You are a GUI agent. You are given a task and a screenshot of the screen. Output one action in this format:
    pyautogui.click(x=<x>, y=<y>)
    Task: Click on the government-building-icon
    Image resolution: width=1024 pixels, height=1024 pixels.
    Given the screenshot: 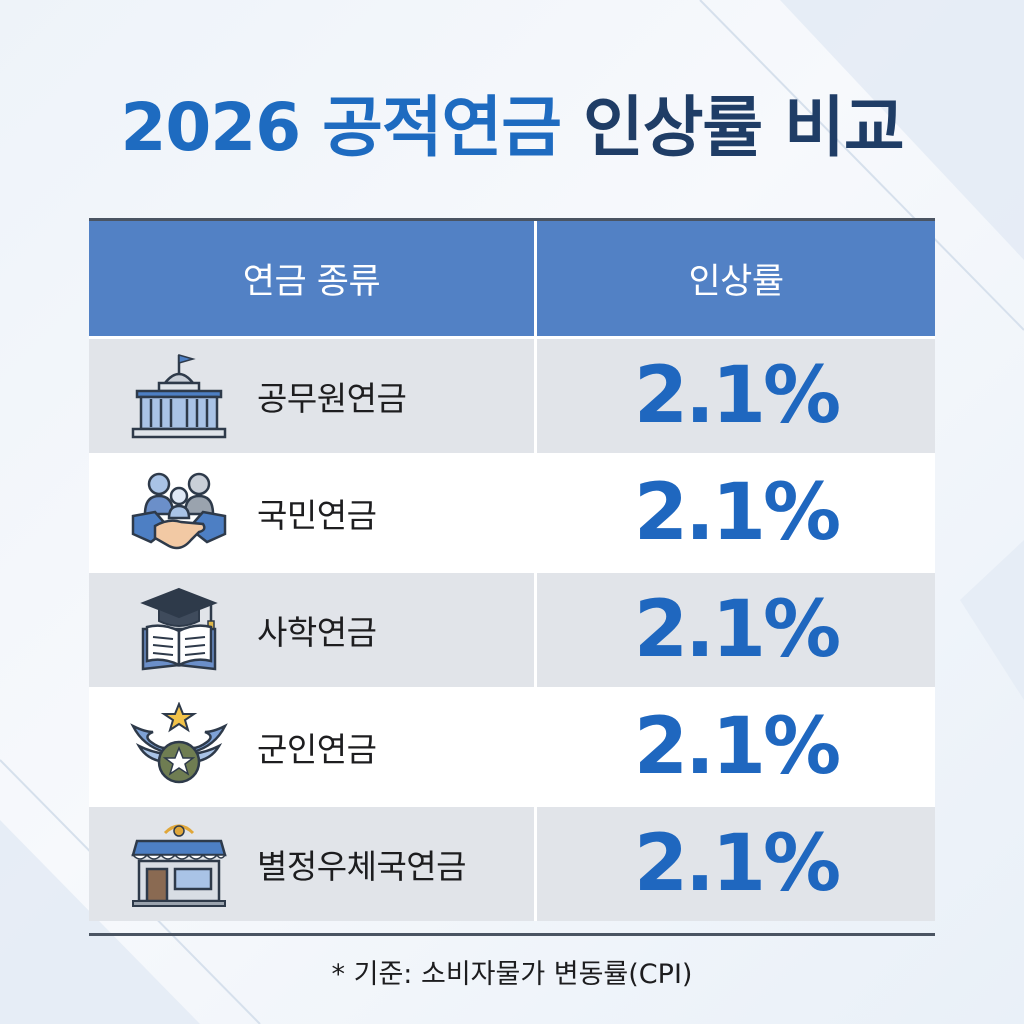 What is the action you would take?
    pyautogui.click(x=179, y=396)
    